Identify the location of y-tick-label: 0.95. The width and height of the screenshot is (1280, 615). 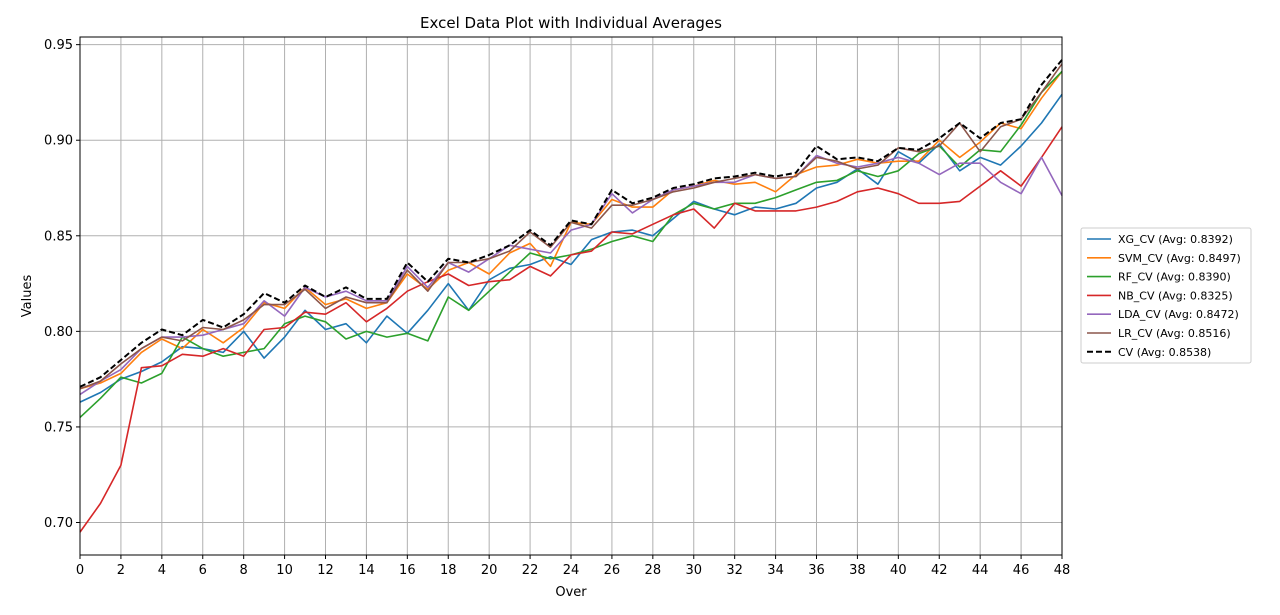
(58, 45).